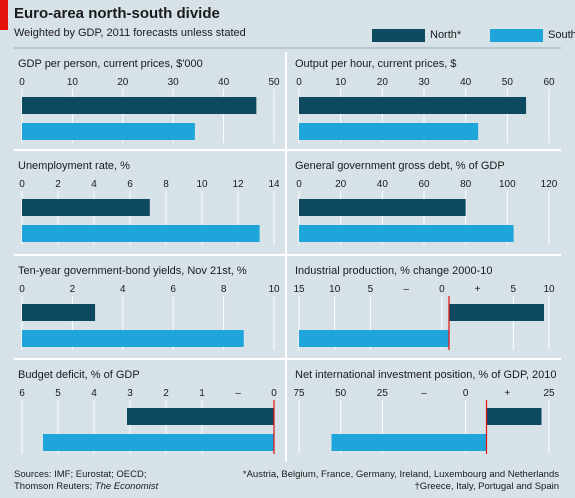 The width and height of the screenshot is (575, 498). Describe the element at coordinates (341, 184) in the screenshot. I see `panel-4-tick-label: 20` at that location.